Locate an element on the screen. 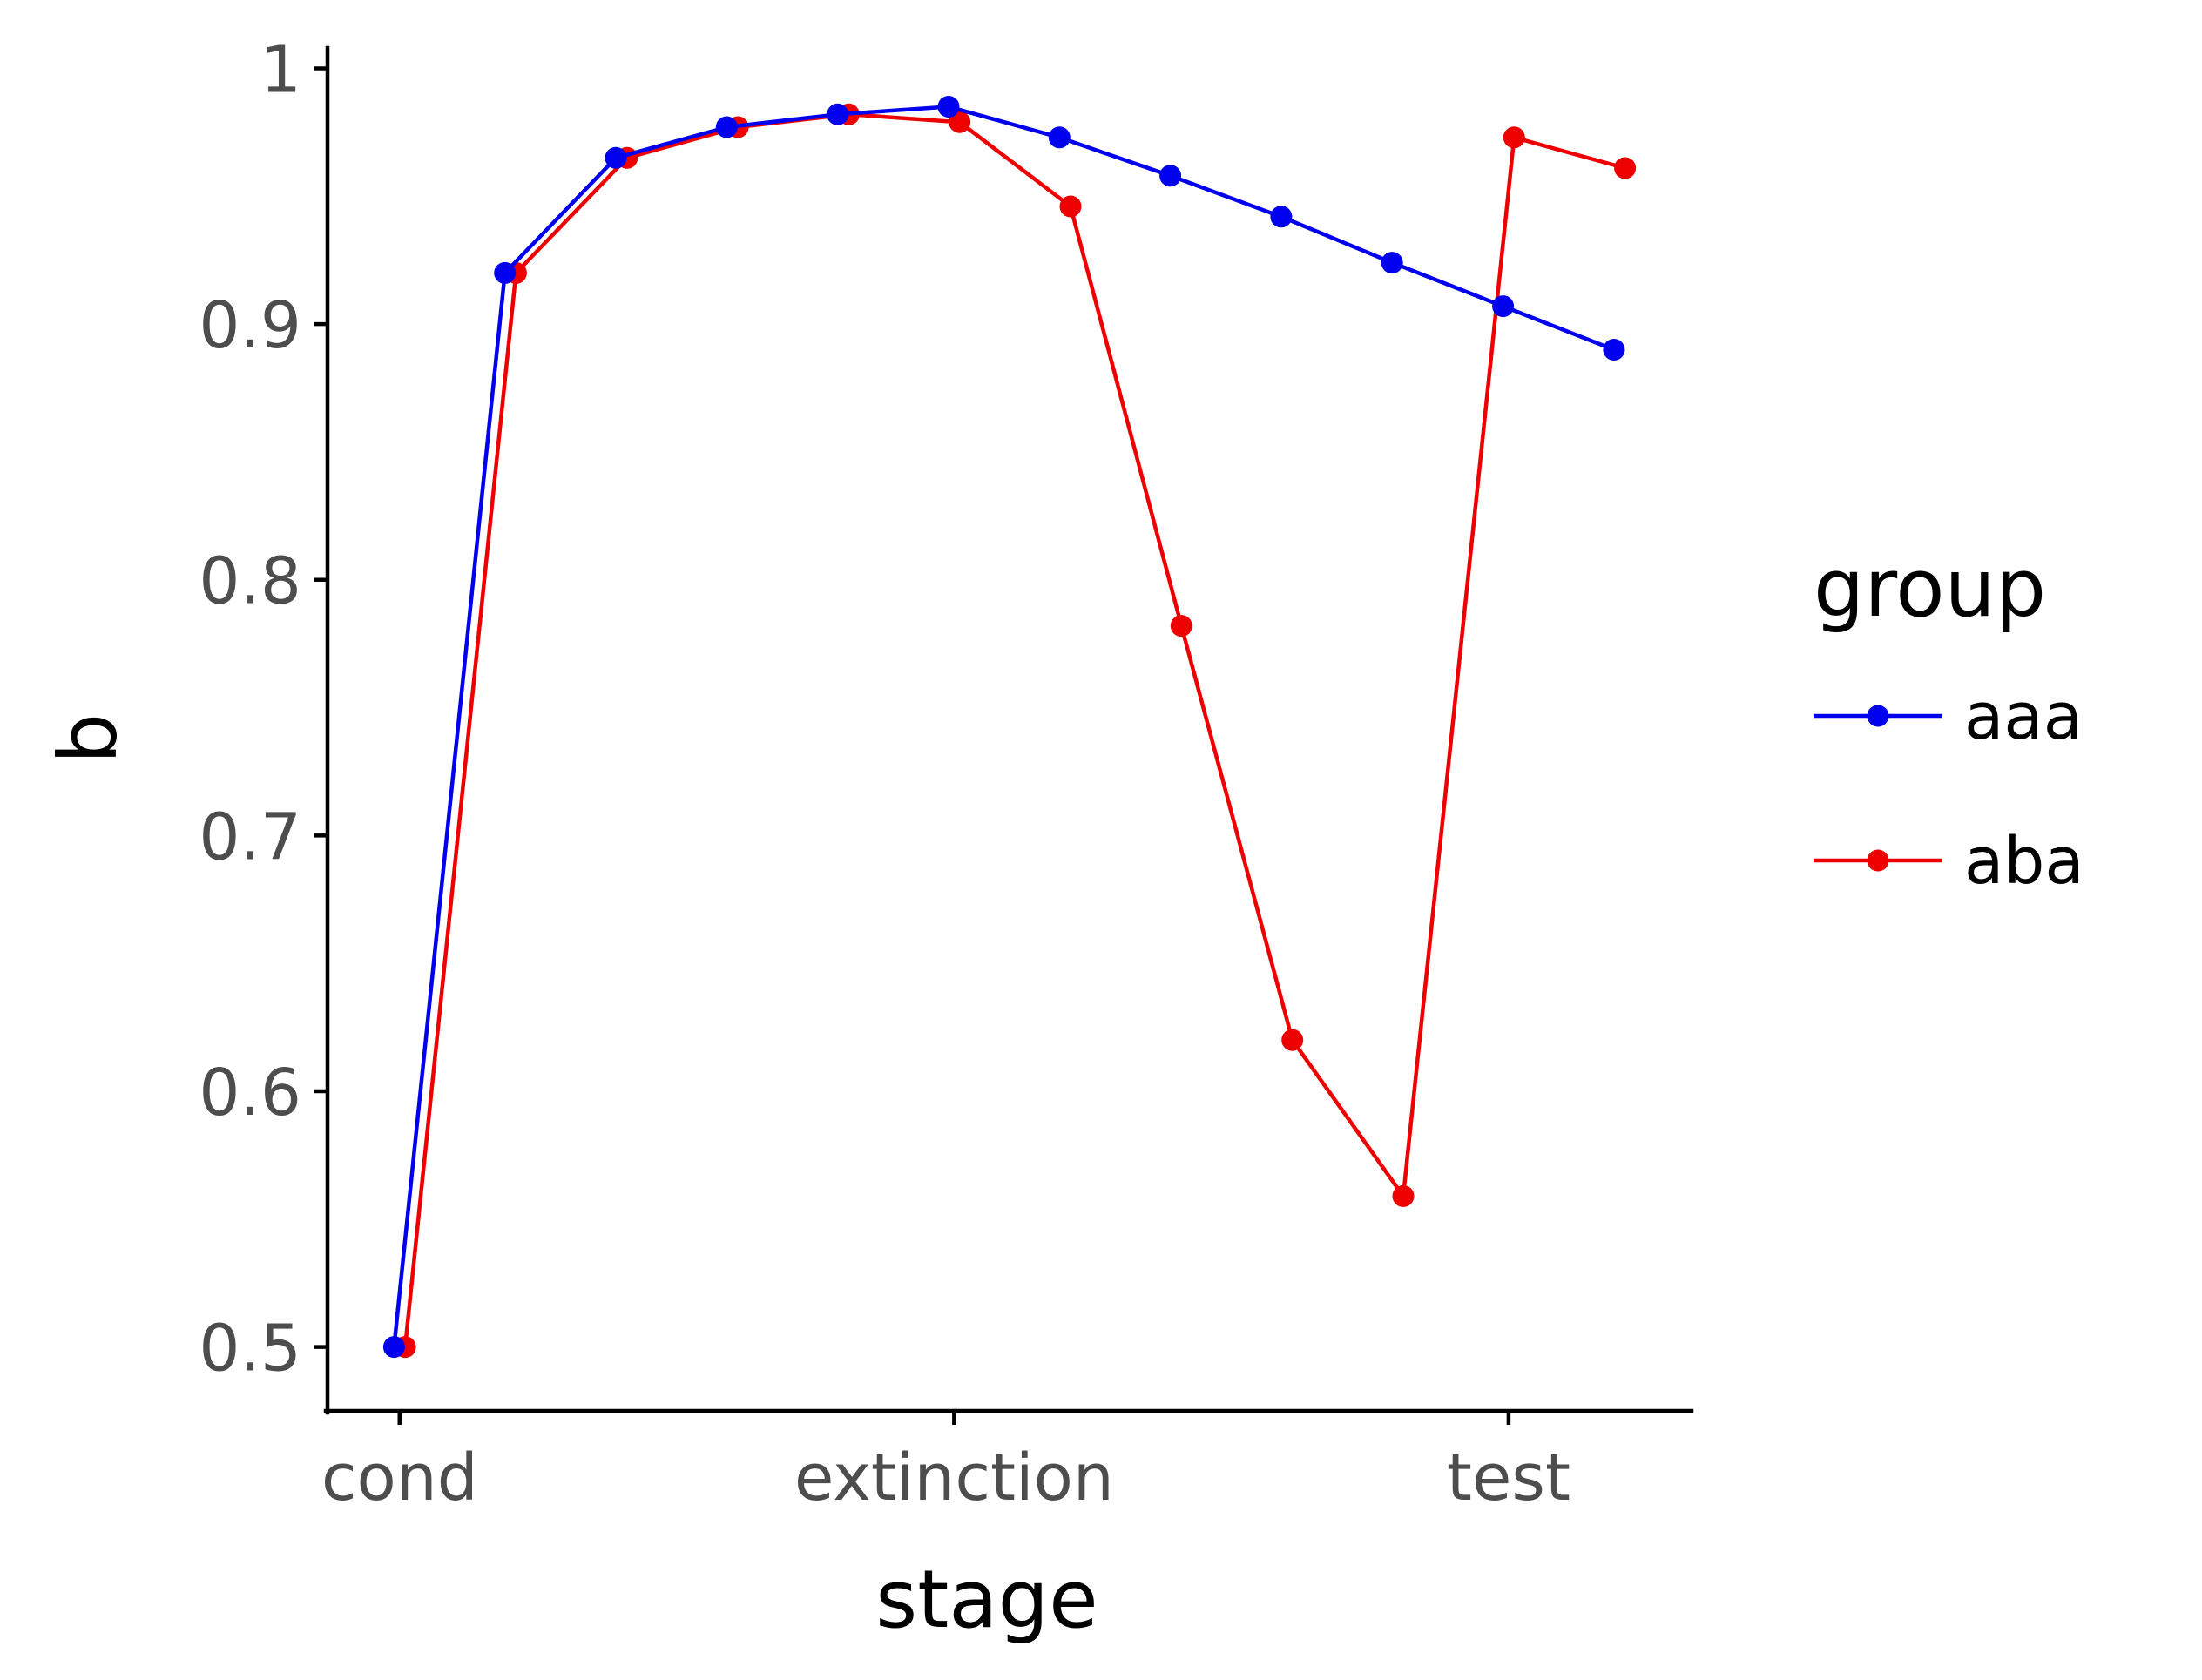 The width and height of the screenshot is (2202, 1680). legend-label: aaa is located at coordinates (2023, 716).